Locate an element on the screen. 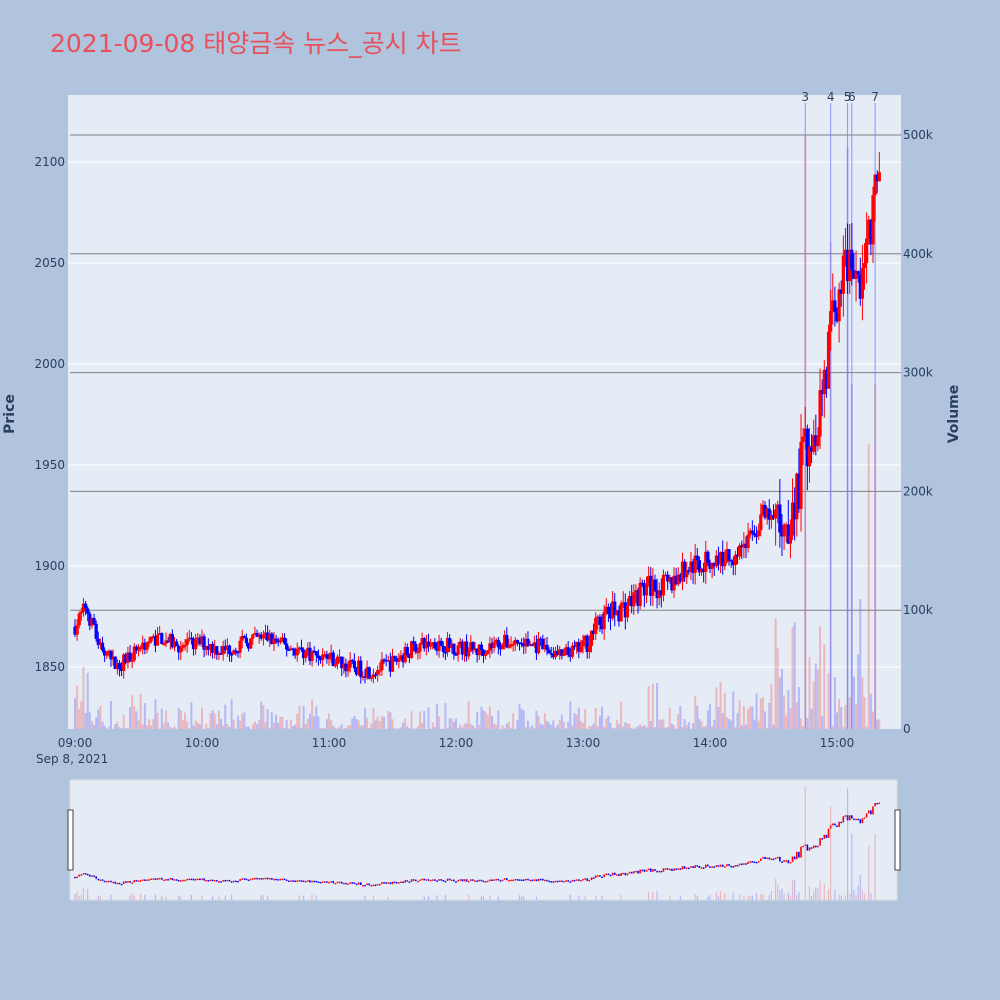  news-marker-label: 7 is located at coordinates (875, 97).